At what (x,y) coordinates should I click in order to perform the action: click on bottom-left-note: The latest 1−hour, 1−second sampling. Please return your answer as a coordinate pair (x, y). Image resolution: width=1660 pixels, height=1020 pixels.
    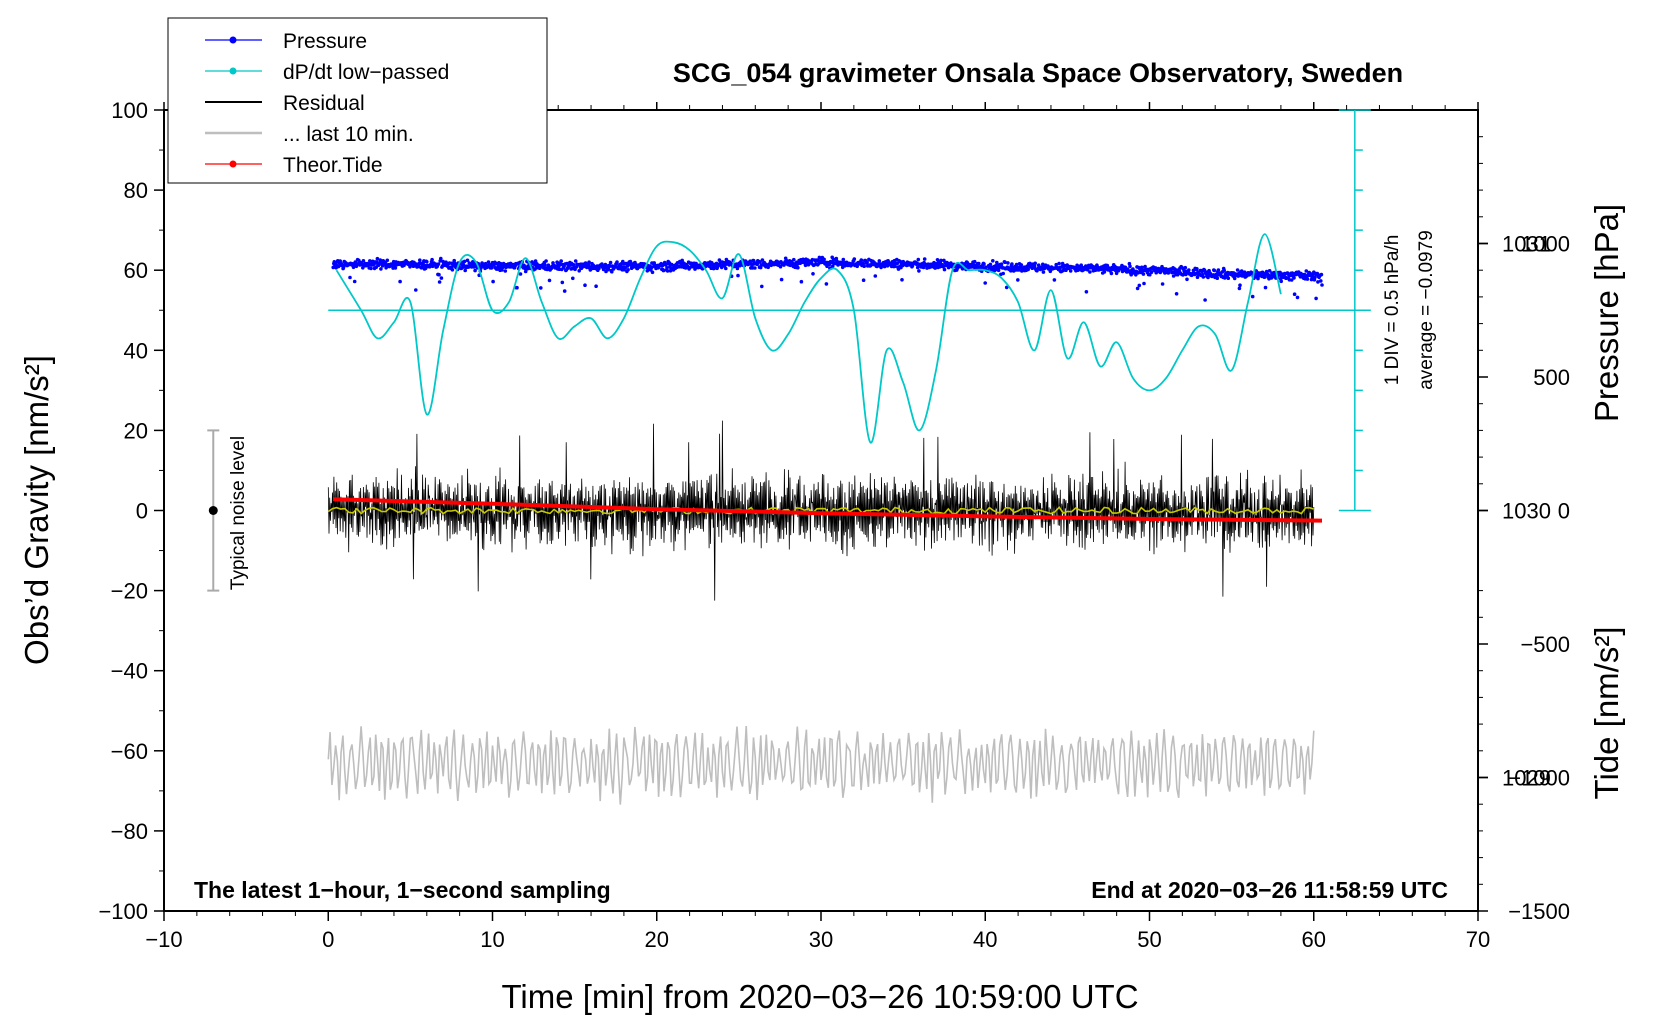
    Looking at the image, I should click on (402, 890).